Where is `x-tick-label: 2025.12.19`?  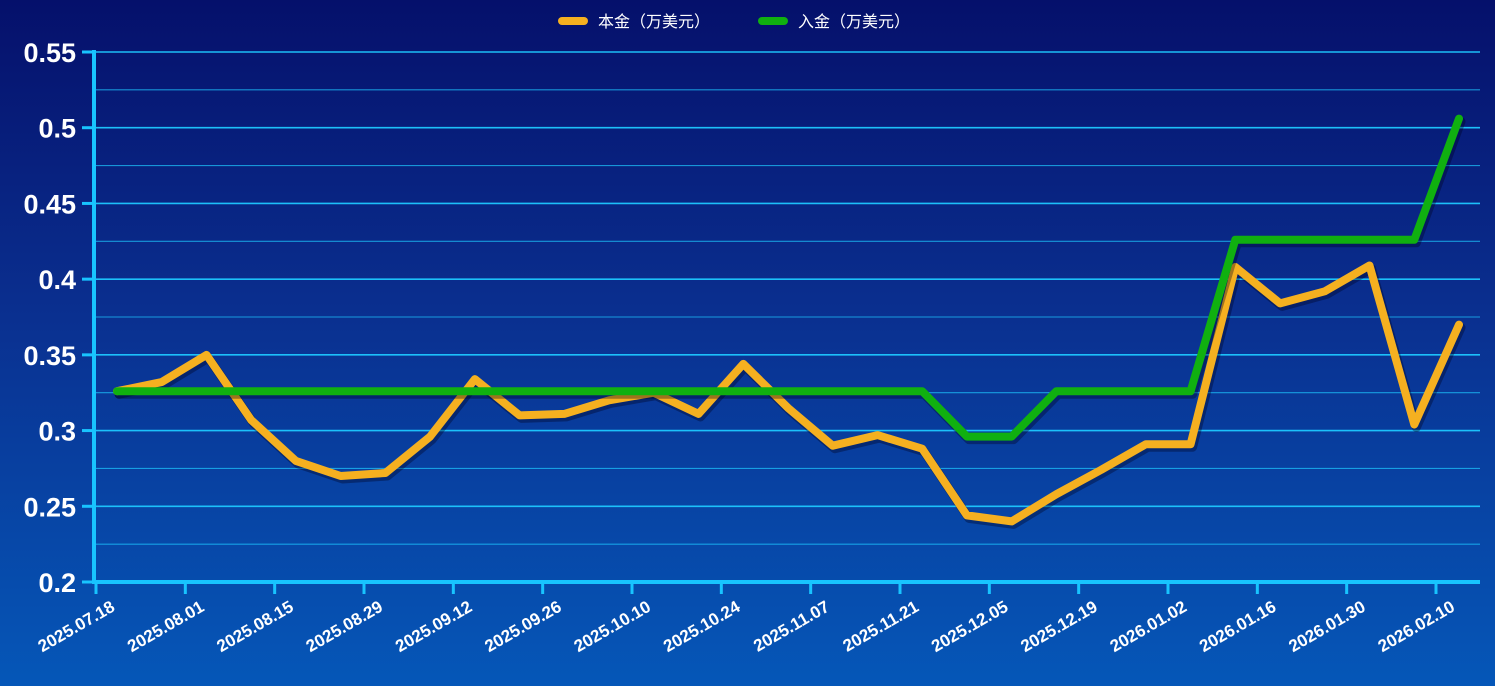 x-tick-label: 2025.12.19 is located at coordinates (1058, 626).